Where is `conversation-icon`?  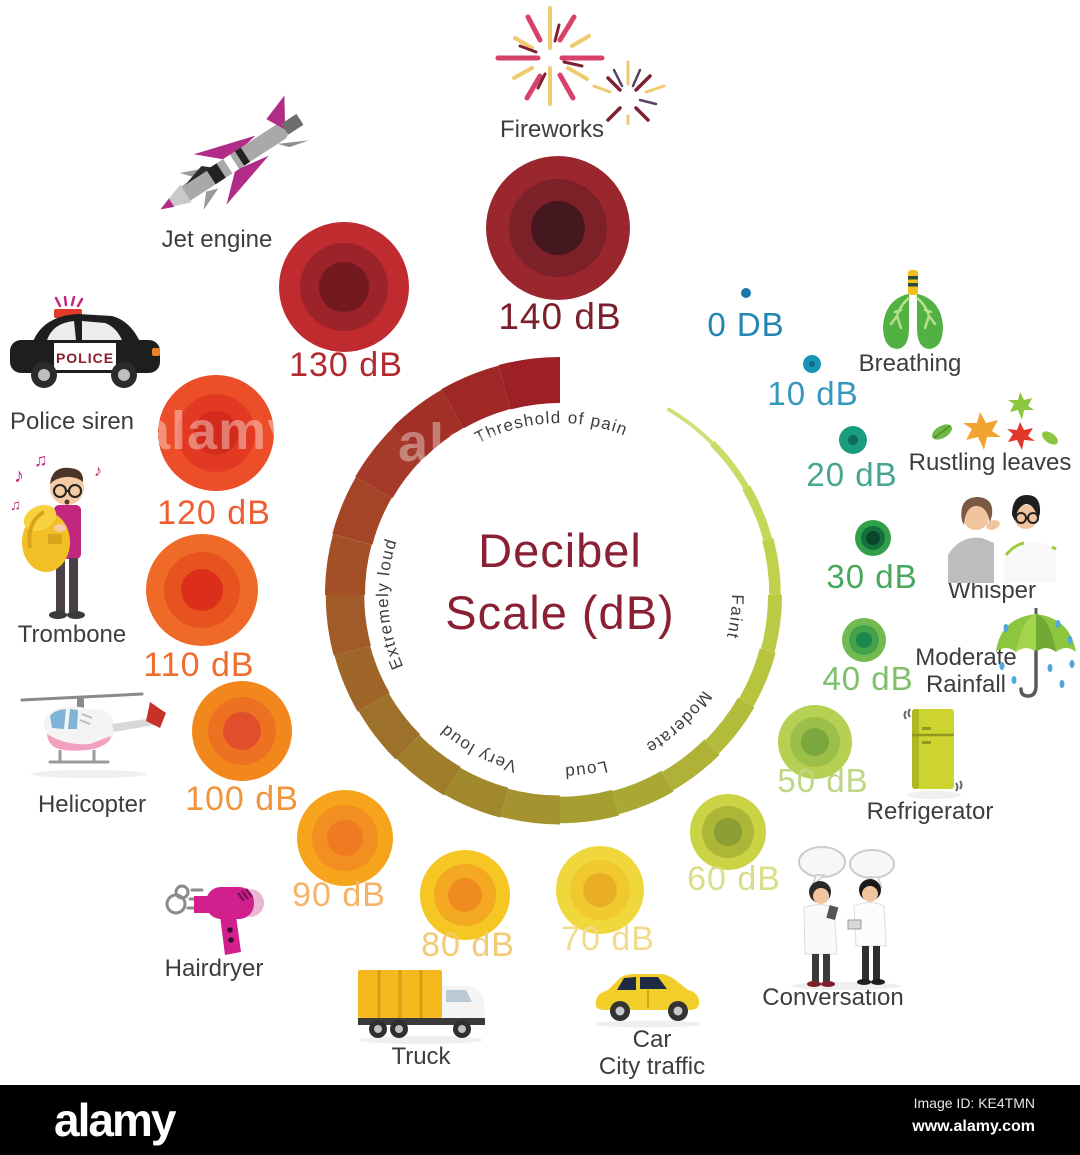
conversation-icon is located at coordinates (846, 918).